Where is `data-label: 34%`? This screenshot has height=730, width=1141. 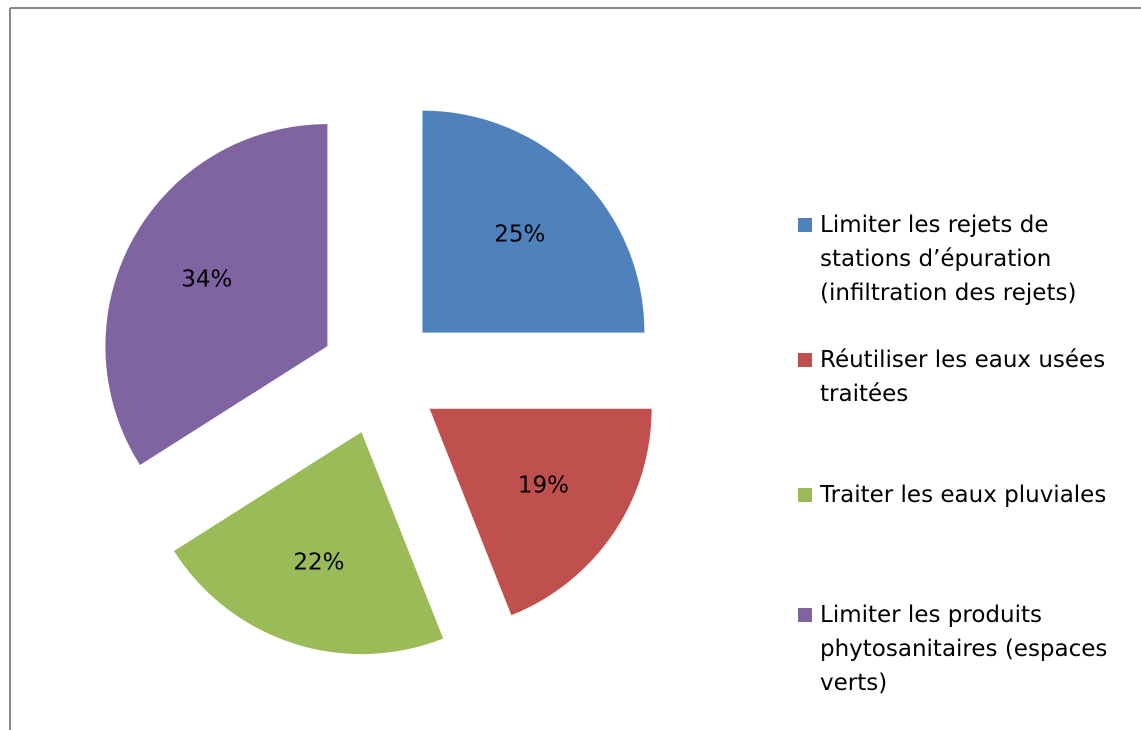
data-label: 34% is located at coordinates (206, 279).